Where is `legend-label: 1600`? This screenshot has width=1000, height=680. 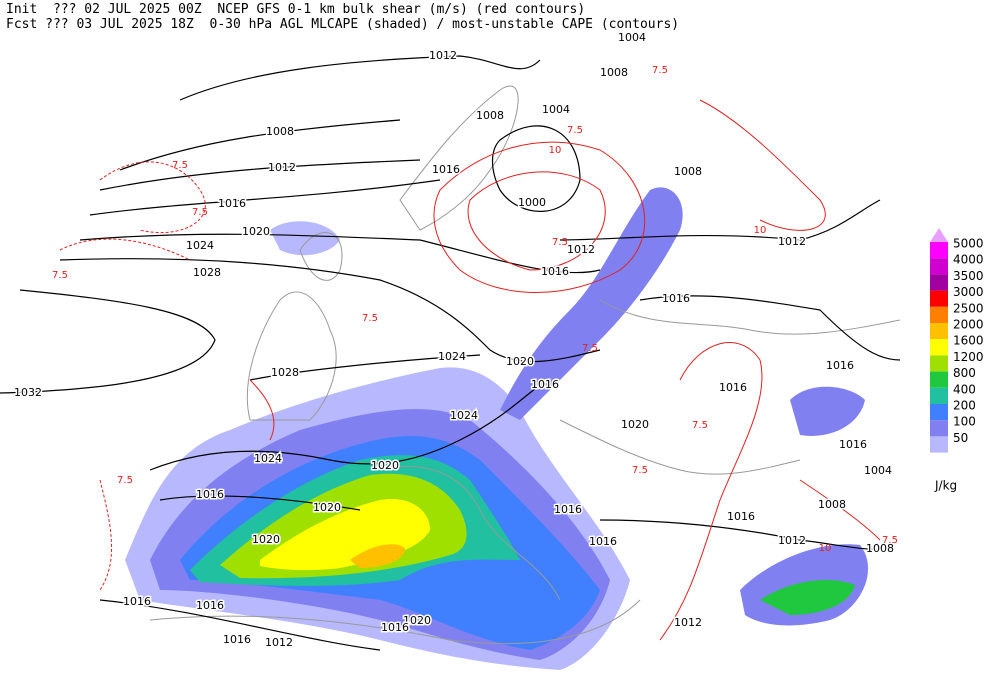 legend-label: 1600 is located at coordinates (968, 341).